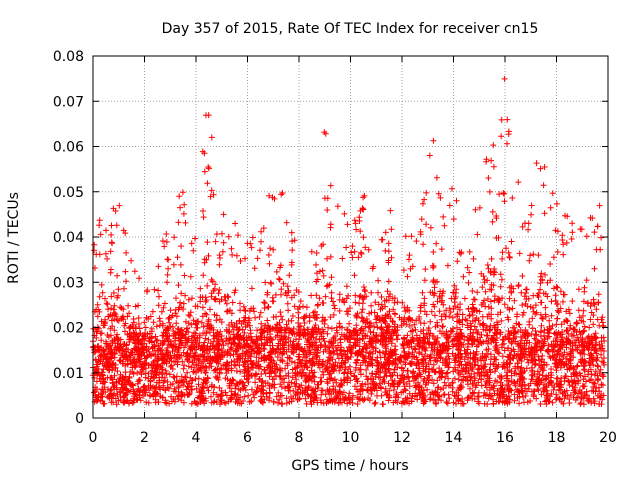  What do you see at coordinates (247, 438) in the screenshot?
I see `x-tick-label: 6` at bounding box center [247, 438].